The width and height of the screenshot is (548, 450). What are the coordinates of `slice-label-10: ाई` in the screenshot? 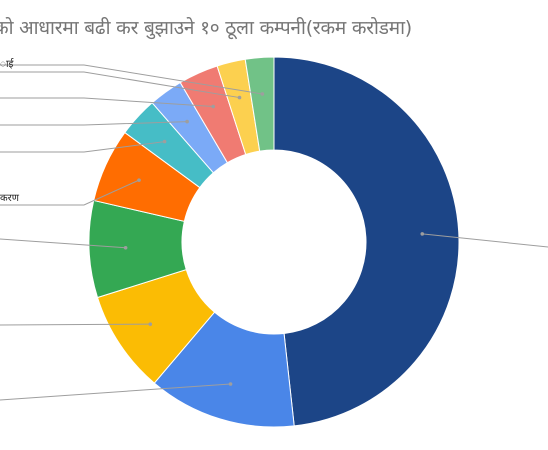 It's located at (7, 64).